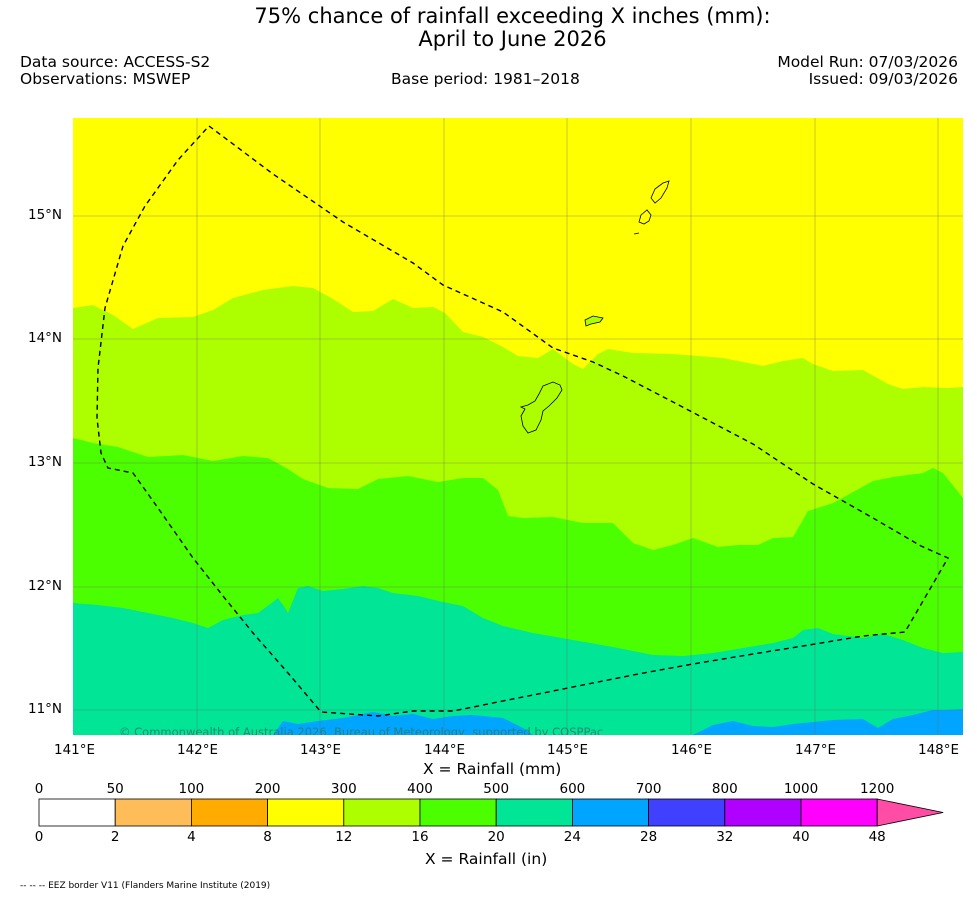  What do you see at coordinates (45, 215) in the screenshot?
I see `lat-label-15n: 15°N` at bounding box center [45, 215].